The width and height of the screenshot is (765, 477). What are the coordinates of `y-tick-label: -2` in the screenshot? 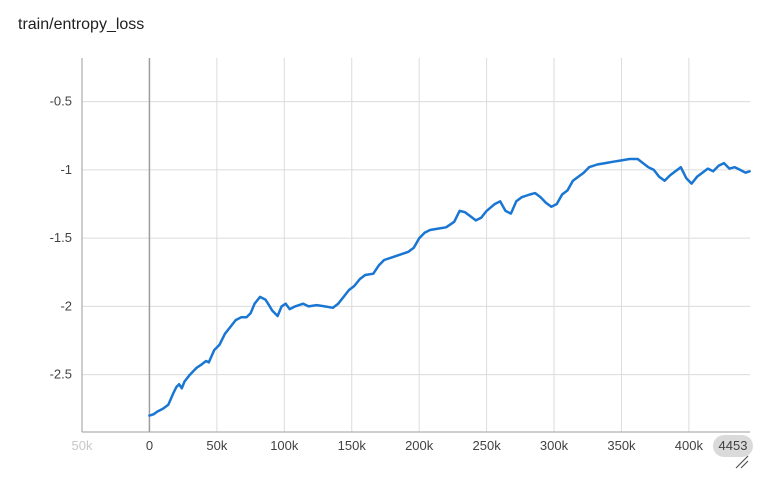 It's located at (66, 305).